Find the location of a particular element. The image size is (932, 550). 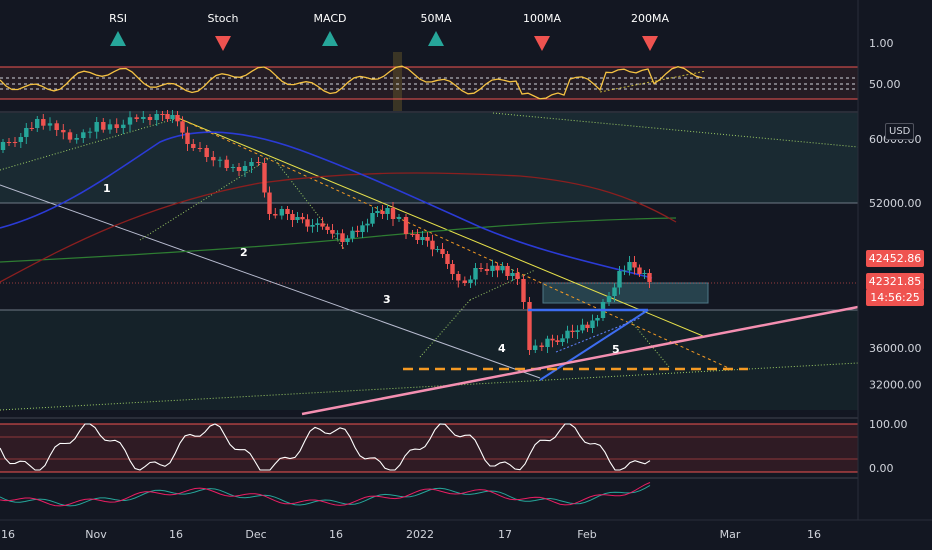

x-tick-labels: 16 Nov 16 Dec 16 2022 17 Feb Mar 16 is located at coordinates (411, 534).